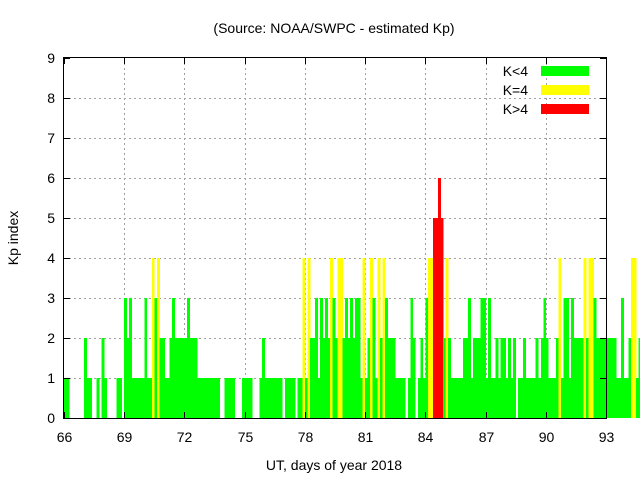 Image resolution: width=640 pixels, height=480 pixels. Describe the element at coordinates (607, 437) in the screenshot. I see `x-tick-label: 93` at that location.